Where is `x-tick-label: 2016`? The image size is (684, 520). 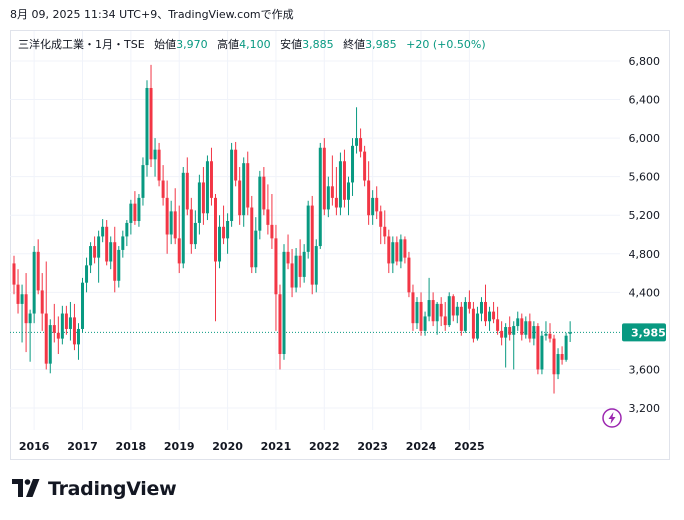 x-tick-label: 2016 is located at coordinates (34, 446).